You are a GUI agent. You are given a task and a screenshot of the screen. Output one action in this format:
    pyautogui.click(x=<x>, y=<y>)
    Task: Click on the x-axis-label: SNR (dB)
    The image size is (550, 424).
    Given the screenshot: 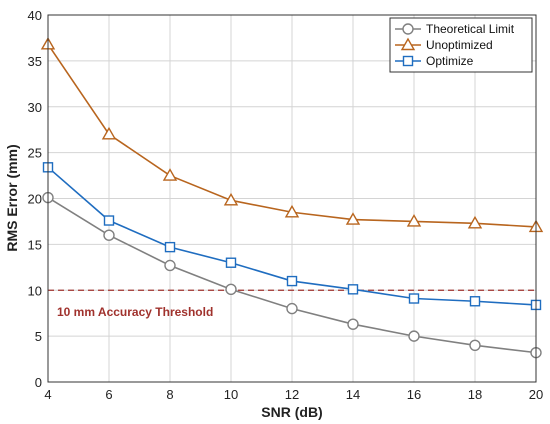 What is the action you would take?
    pyautogui.click(x=291, y=412)
    